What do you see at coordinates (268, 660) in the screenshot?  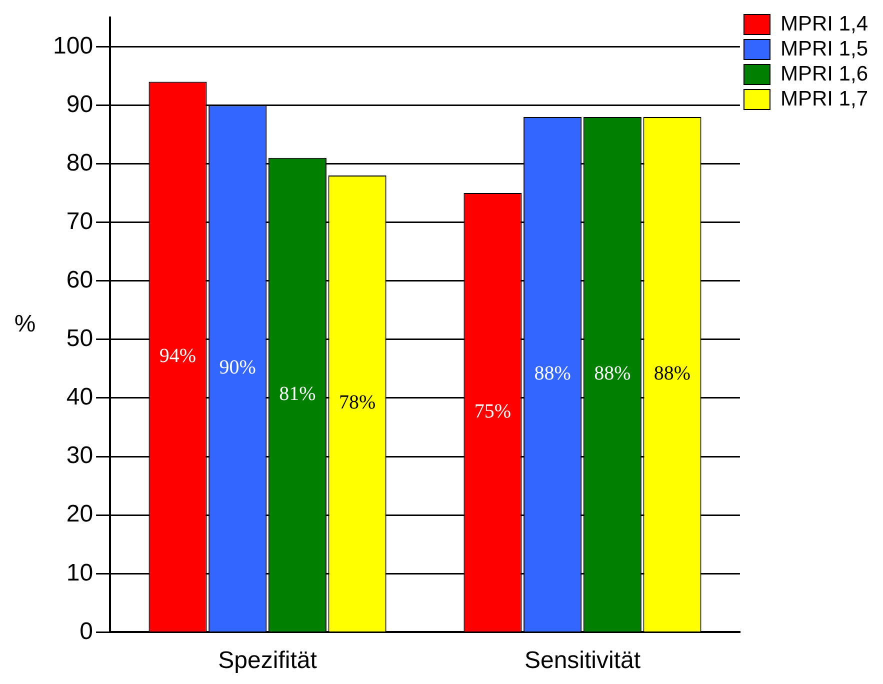 I see `x-tick-label: Spezifität` at bounding box center [268, 660].